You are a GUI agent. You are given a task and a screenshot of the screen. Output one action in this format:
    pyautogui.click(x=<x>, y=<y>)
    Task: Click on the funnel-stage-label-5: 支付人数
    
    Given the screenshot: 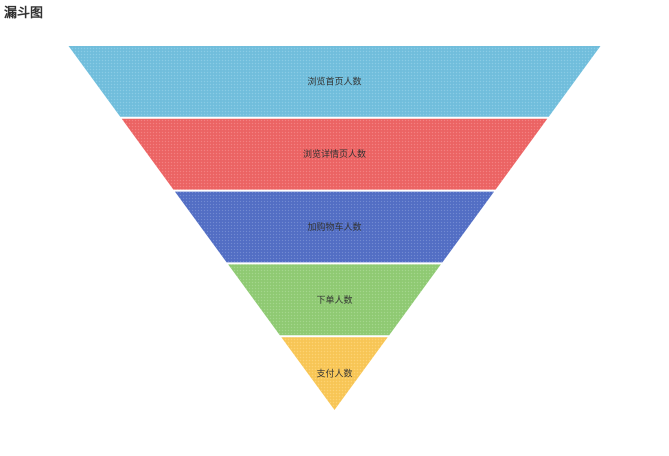 What is the action you would take?
    pyautogui.click(x=334, y=374)
    